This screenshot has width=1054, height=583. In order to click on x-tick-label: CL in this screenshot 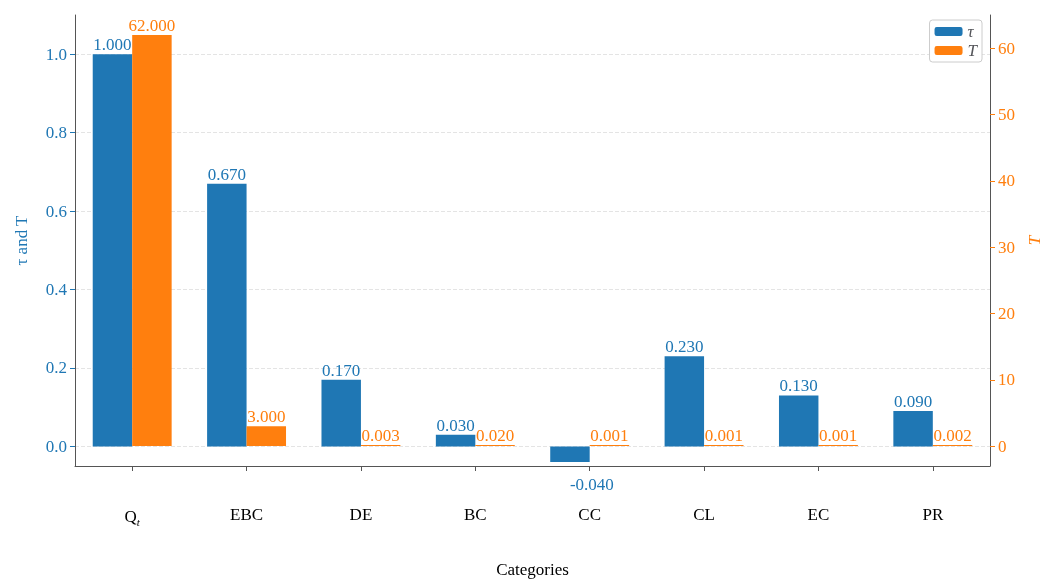, I will do `click(704, 514)`.